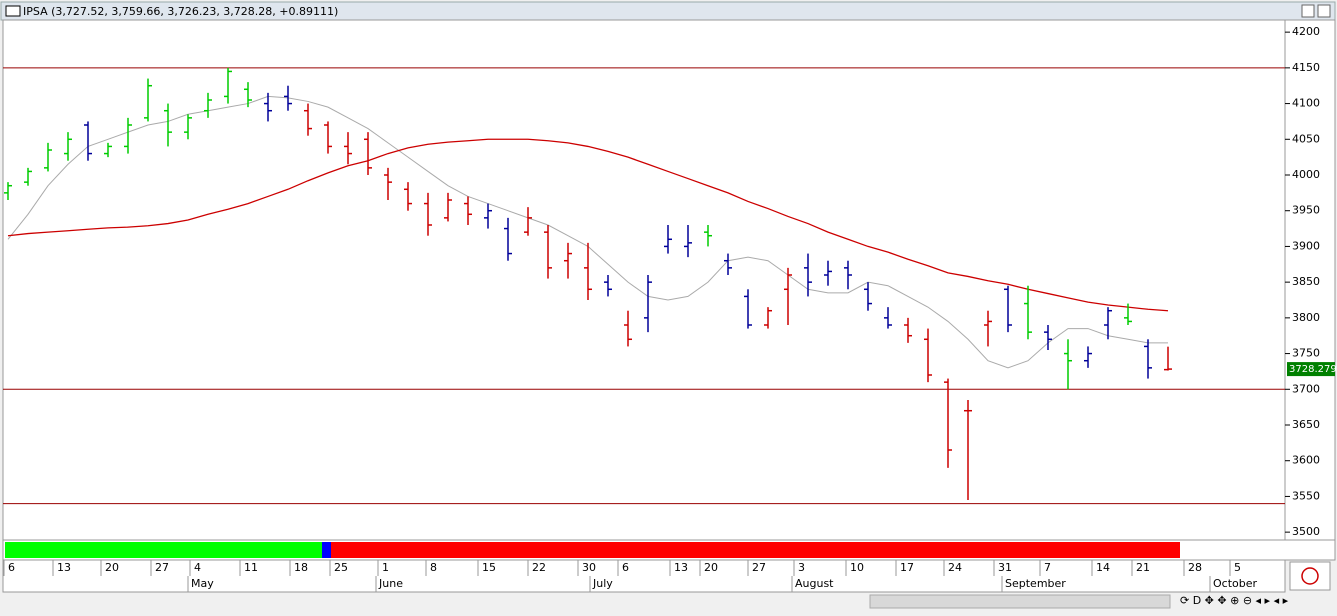 The image size is (1337, 616). Describe the element at coordinates (602, 583) in the screenshot. I see `month-label: July` at that location.